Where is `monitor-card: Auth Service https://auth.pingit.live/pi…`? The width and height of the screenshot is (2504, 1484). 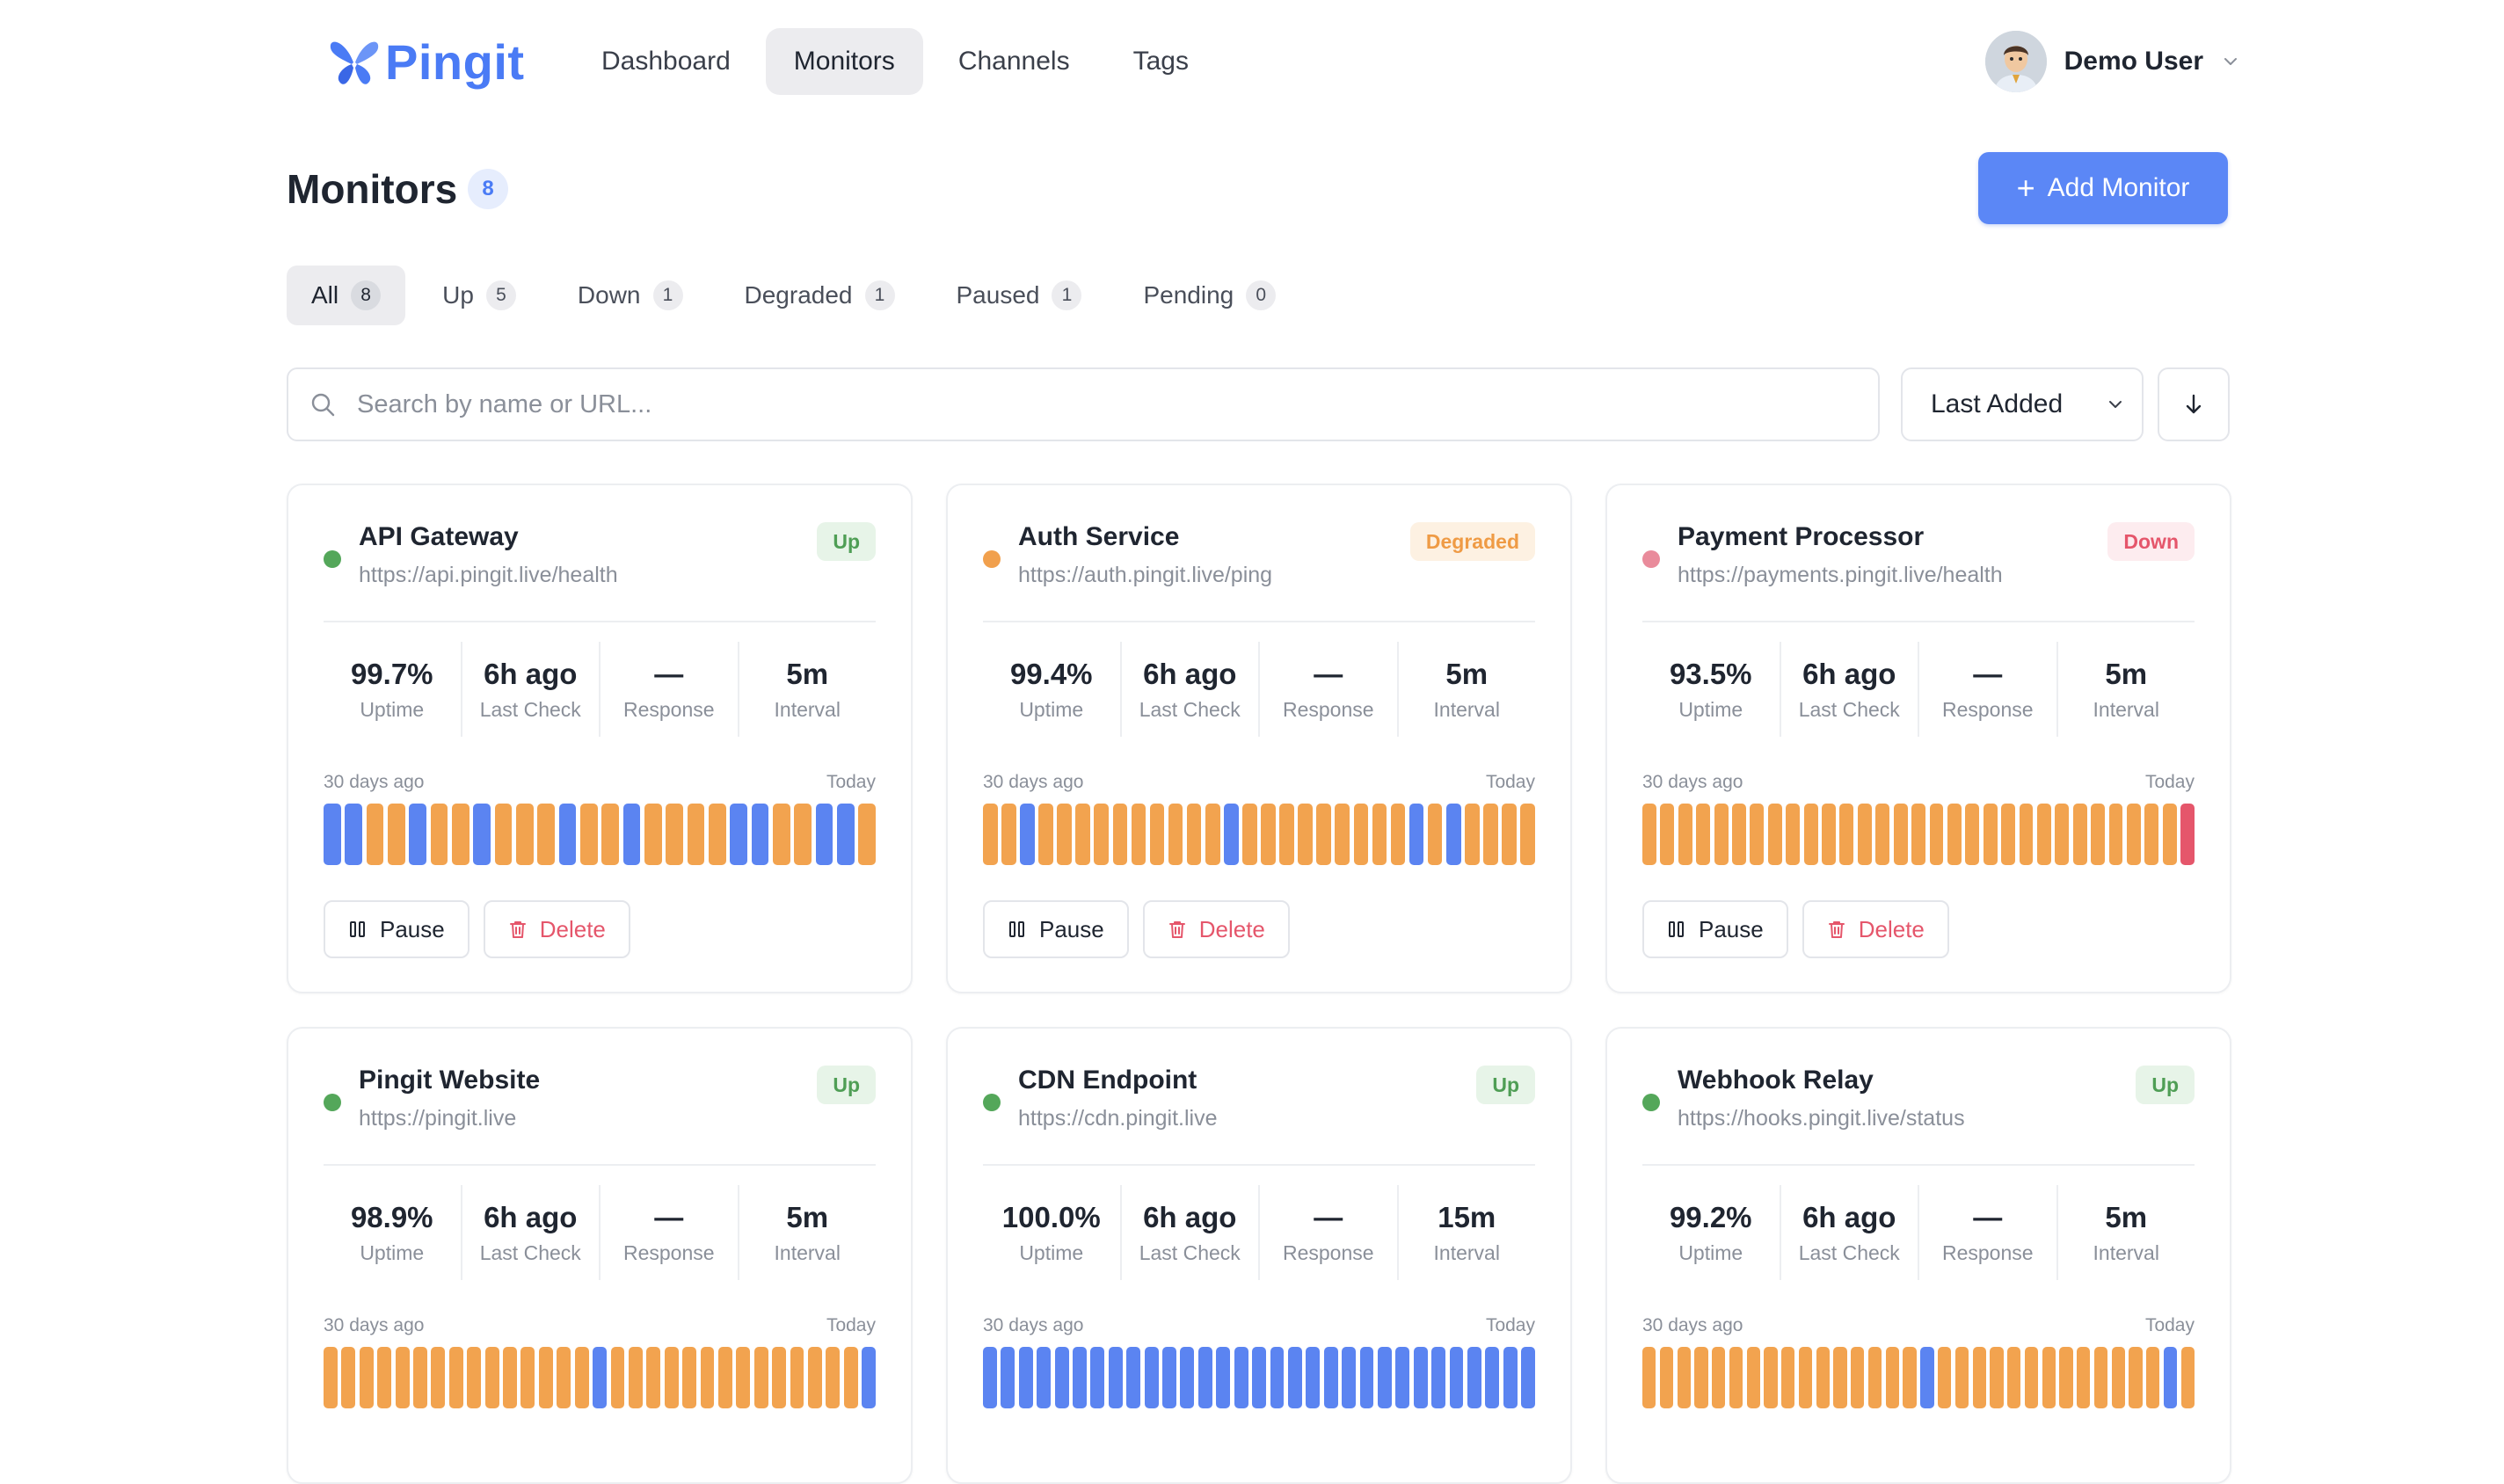 monitor-card: Auth Service https://auth.pingit.live/pi… is located at coordinates (1259, 738).